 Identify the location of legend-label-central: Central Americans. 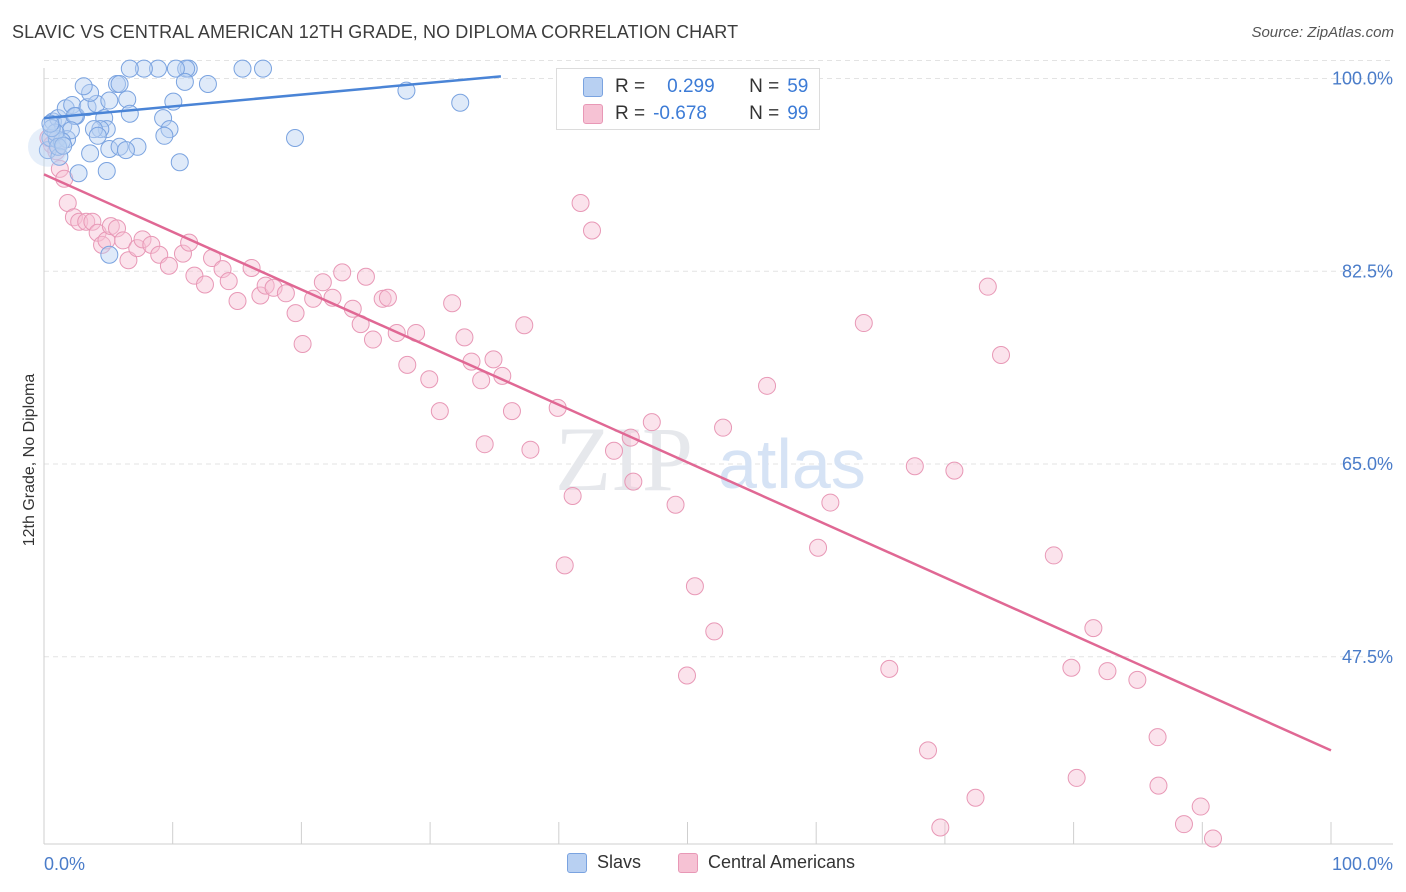
(782, 862).